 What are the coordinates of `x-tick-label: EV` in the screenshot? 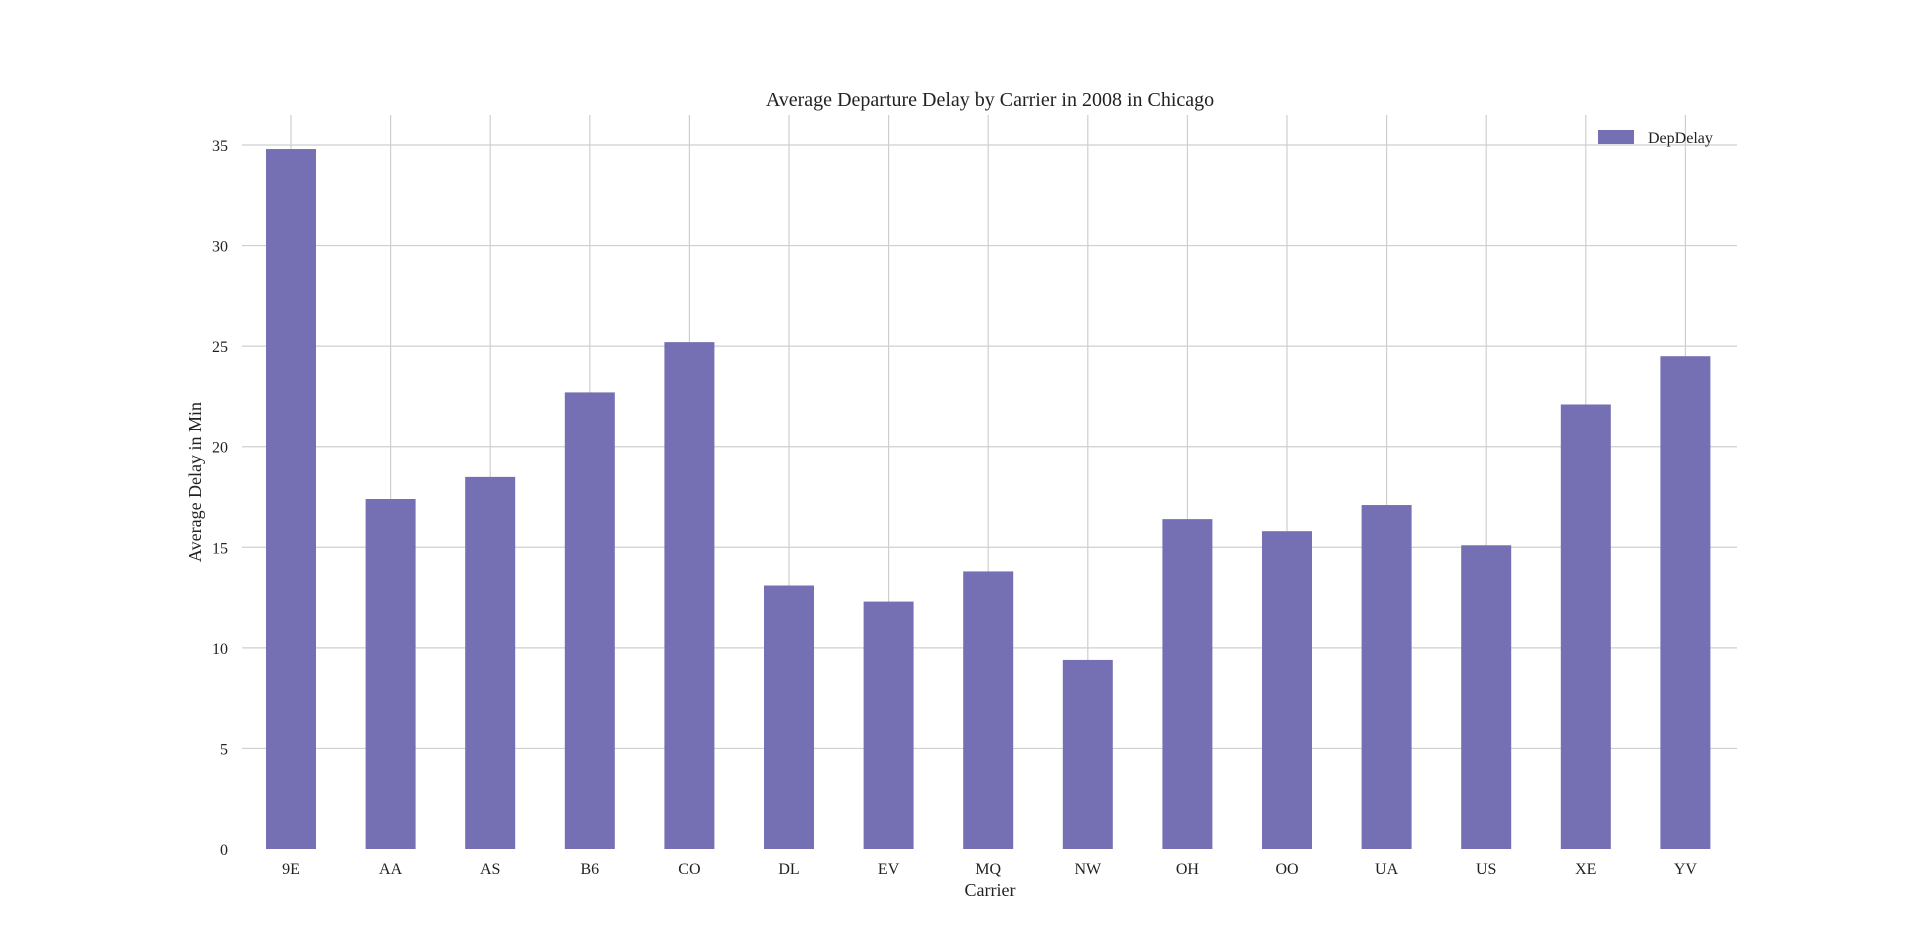 It's located at (889, 869).